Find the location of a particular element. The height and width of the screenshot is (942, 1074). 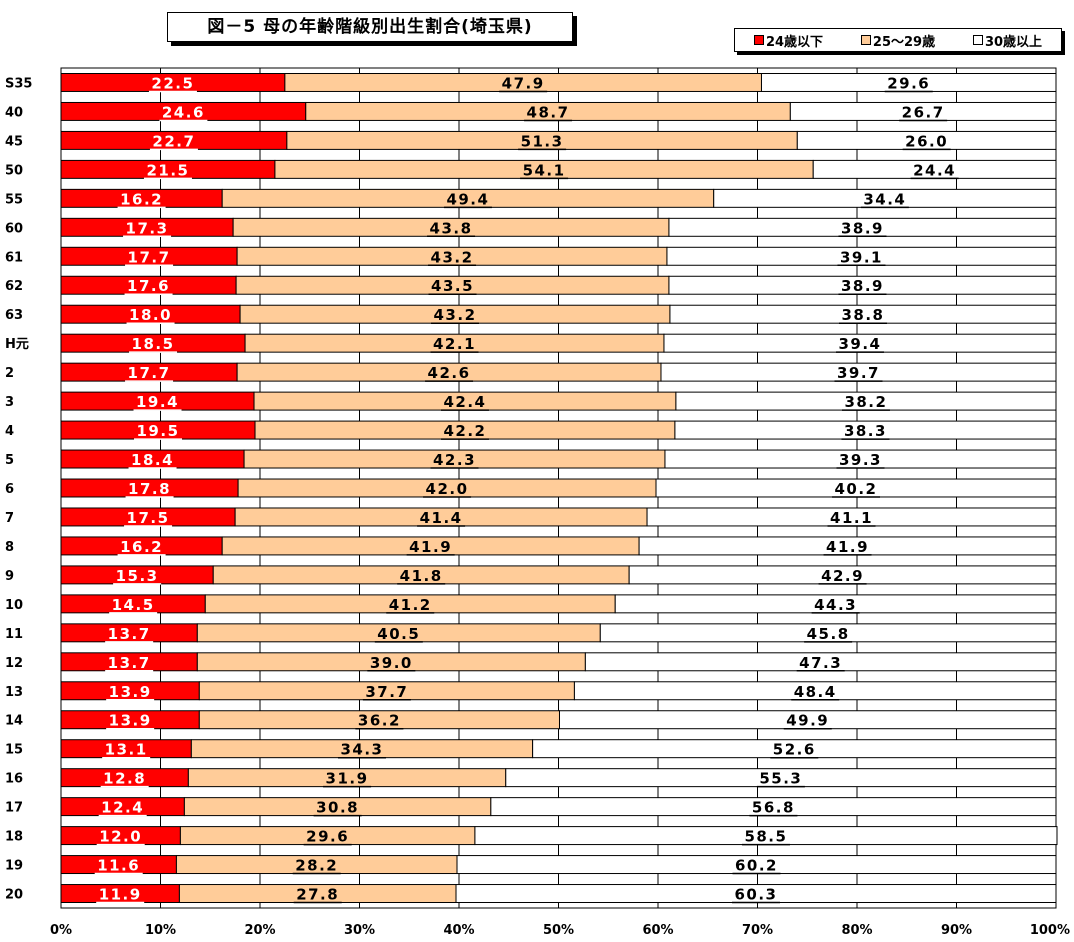

legend-label-2: 30歳以上 is located at coordinates (1013, 42).